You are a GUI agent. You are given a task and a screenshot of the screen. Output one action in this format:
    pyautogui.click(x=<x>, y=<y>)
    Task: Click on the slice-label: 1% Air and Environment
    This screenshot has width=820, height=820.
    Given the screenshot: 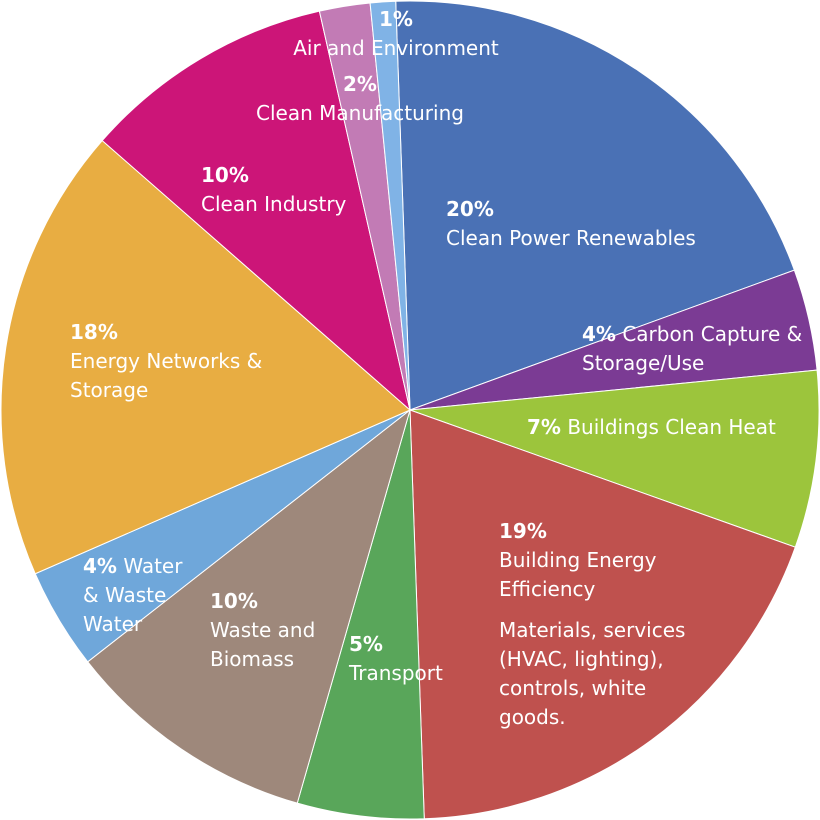 What is the action you would take?
    pyautogui.click(x=396, y=34)
    